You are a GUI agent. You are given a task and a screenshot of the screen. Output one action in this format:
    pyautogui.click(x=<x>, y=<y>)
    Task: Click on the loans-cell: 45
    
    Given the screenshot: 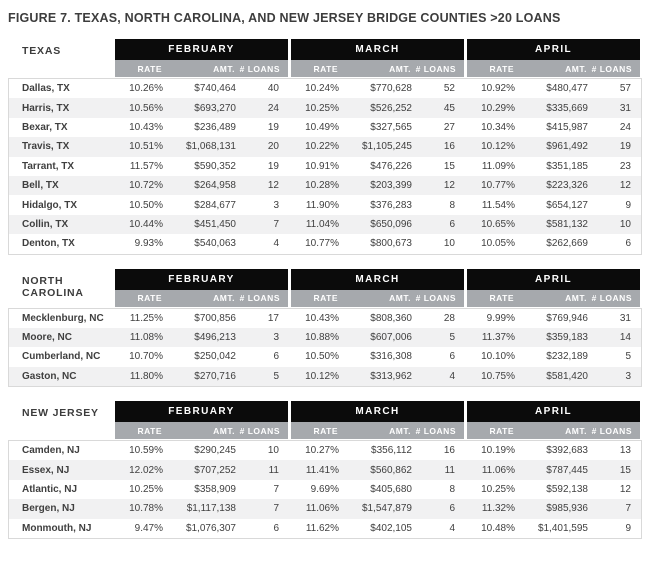 What is the action you would take?
    pyautogui.click(x=442, y=108)
    